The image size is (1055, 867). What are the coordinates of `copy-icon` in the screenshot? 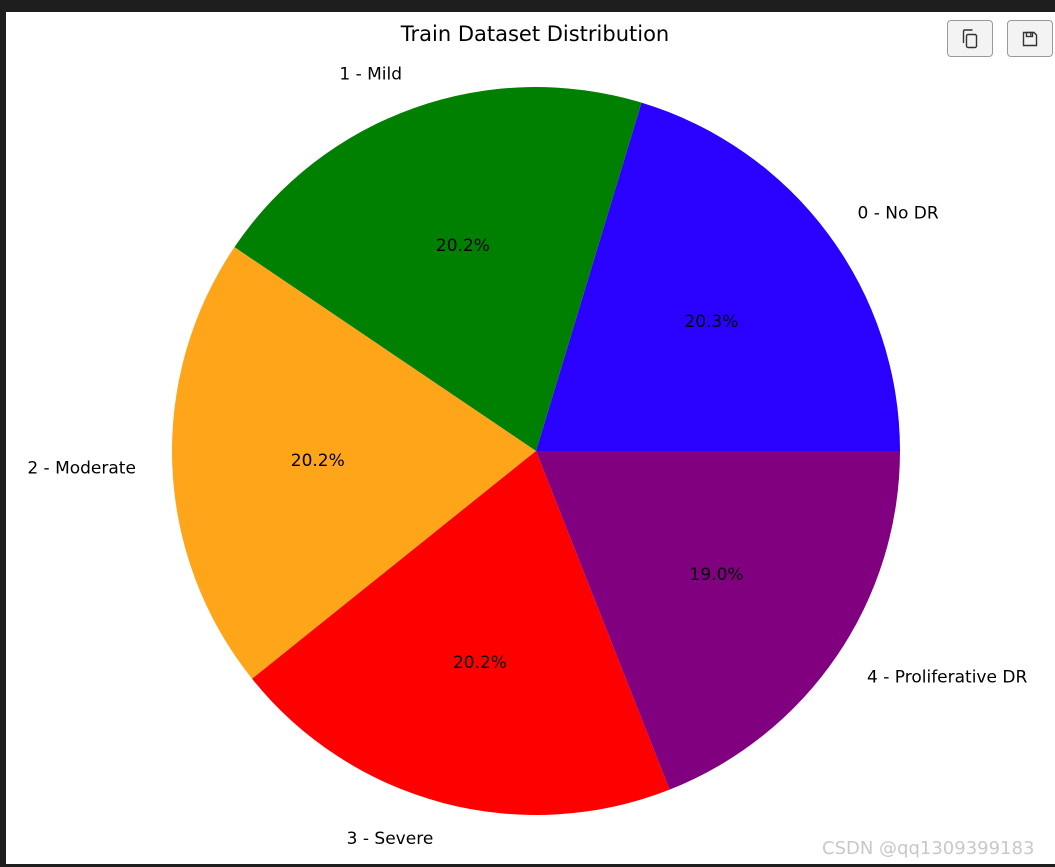 It's located at (970, 38).